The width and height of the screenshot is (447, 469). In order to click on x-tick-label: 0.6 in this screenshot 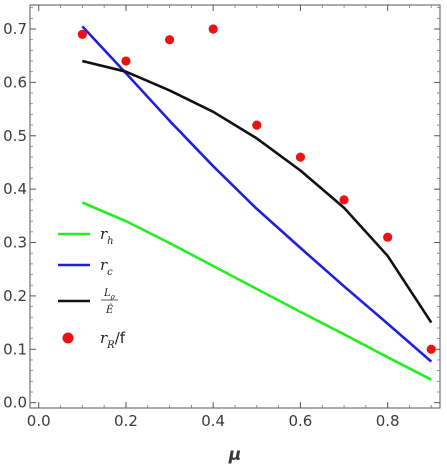, I will do `click(300, 421)`.